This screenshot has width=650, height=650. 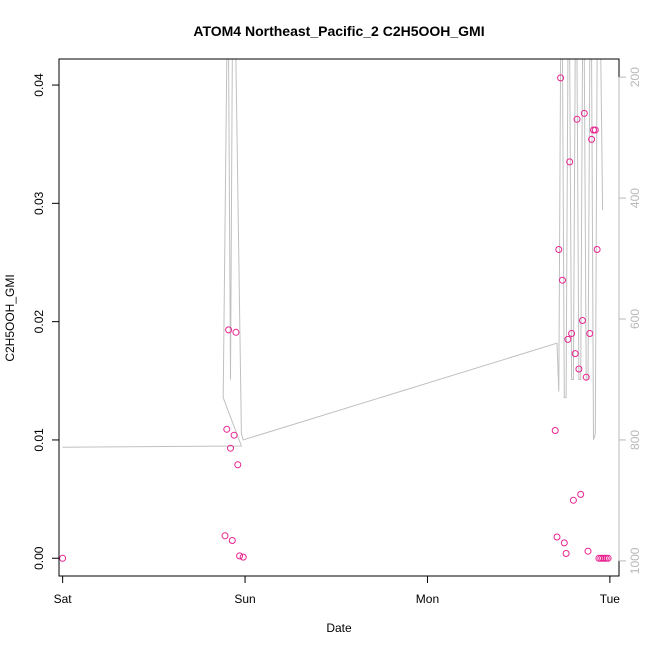 I want to click on y-axis: 0.00 0.01 0.02 0.03 0.04, so click(x=46, y=321).